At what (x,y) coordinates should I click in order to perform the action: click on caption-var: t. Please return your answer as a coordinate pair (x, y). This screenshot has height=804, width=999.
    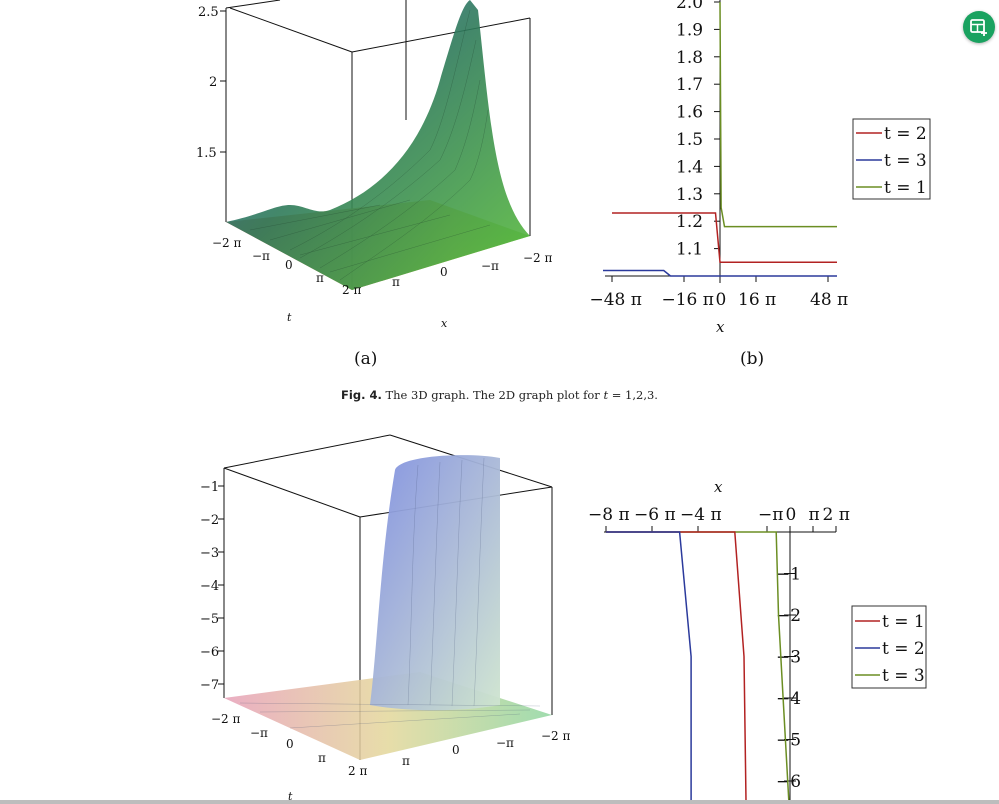
    Looking at the image, I should click on (606, 395).